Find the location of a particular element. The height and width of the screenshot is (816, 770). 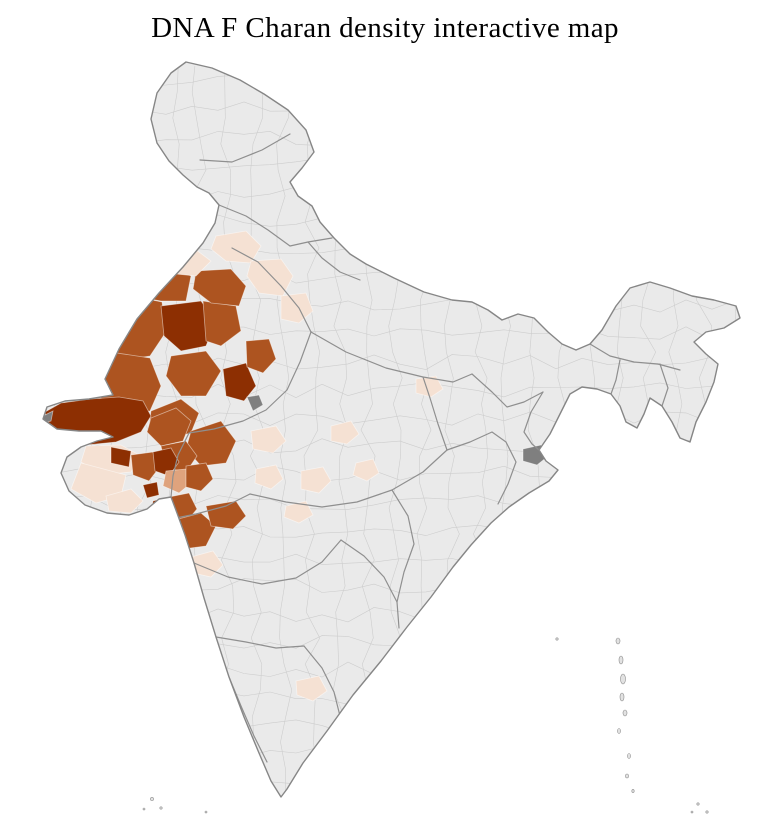

district-r16 is located at coordinates (297, 308).